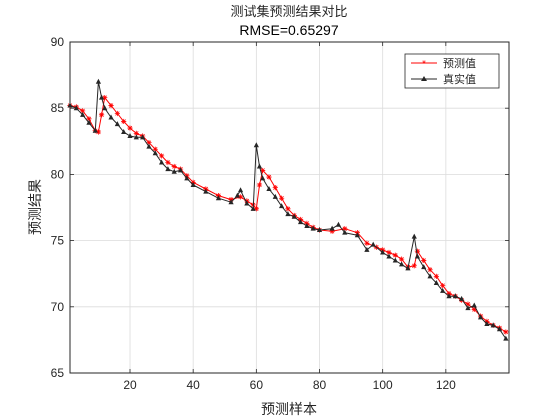 Image resolution: width=560 pixels, height=420 pixels. What do you see at coordinates (58, 373) in the screenshot?
I see `y-tick-label: 65` at bounding box center [58, 373].